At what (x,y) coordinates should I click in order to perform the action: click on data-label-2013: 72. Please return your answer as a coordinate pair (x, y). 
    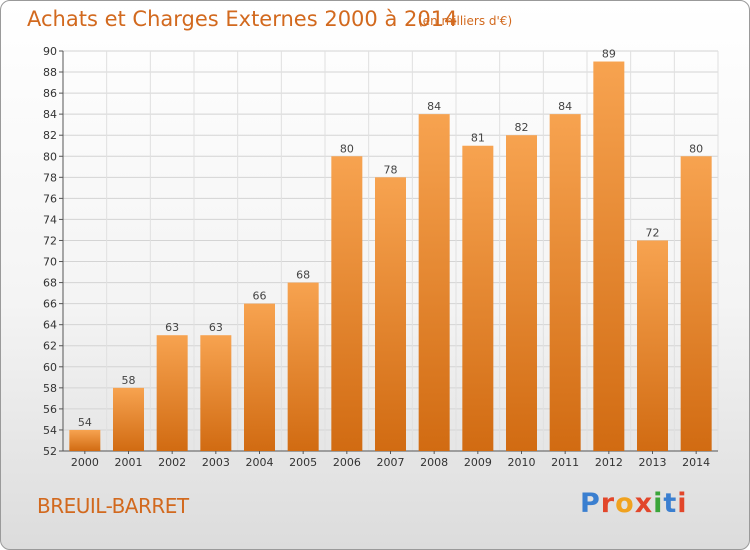
    Looking at the image, I should click on (653, 232).